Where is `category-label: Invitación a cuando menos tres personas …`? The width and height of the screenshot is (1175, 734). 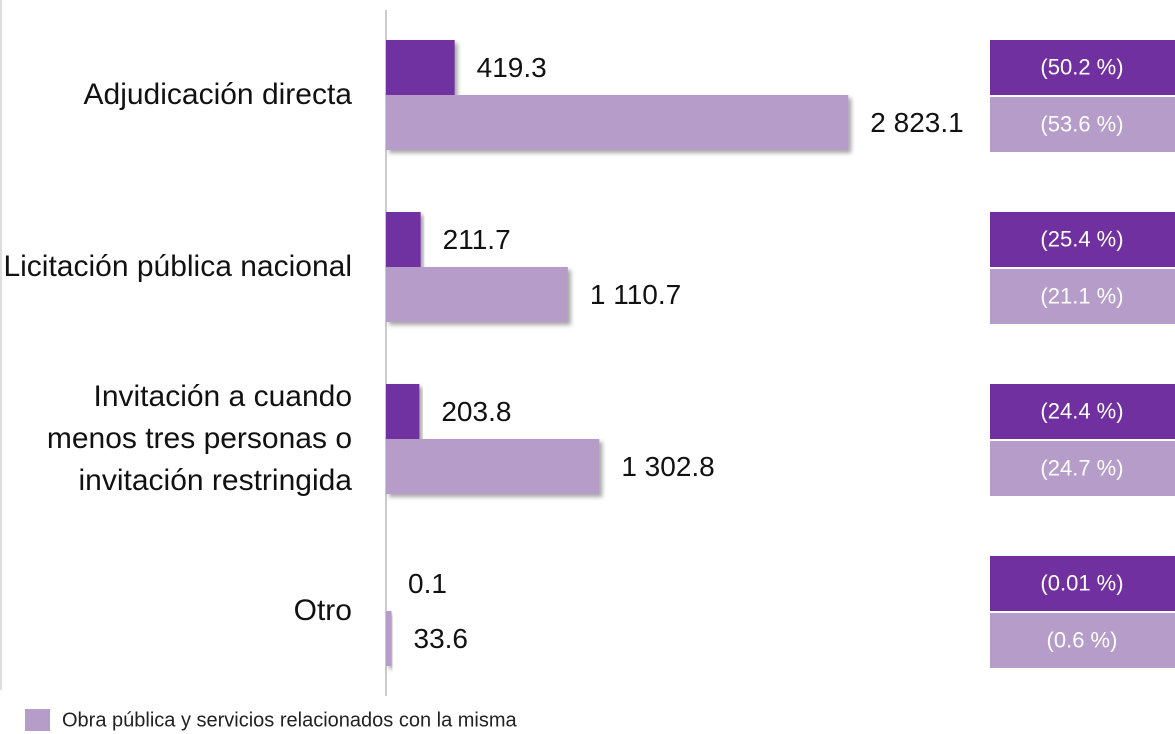 category-label: Invitación a cuando menos tres personas … is located at coordinates (199, 438).